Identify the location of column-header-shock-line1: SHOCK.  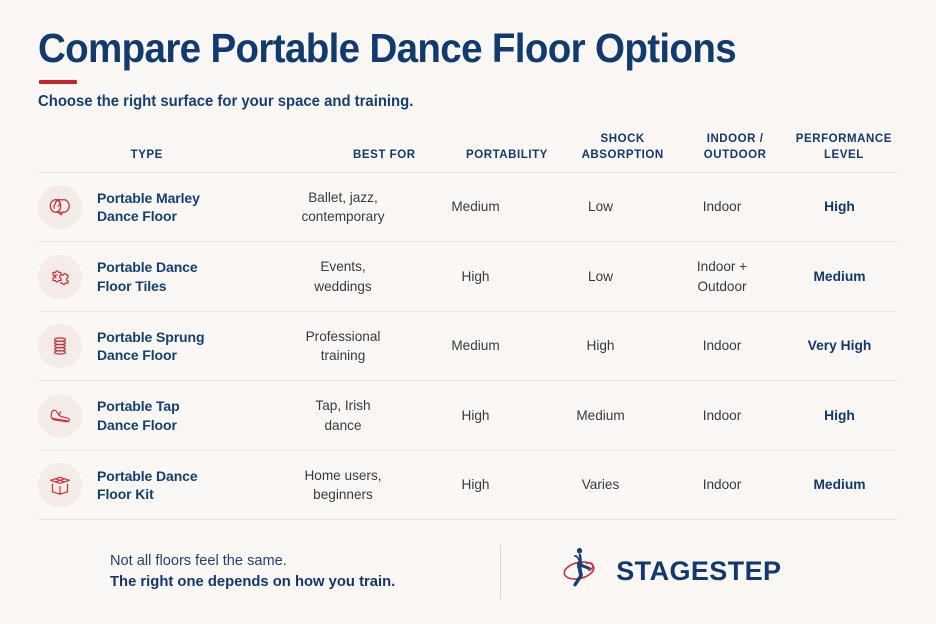
(622, 139).